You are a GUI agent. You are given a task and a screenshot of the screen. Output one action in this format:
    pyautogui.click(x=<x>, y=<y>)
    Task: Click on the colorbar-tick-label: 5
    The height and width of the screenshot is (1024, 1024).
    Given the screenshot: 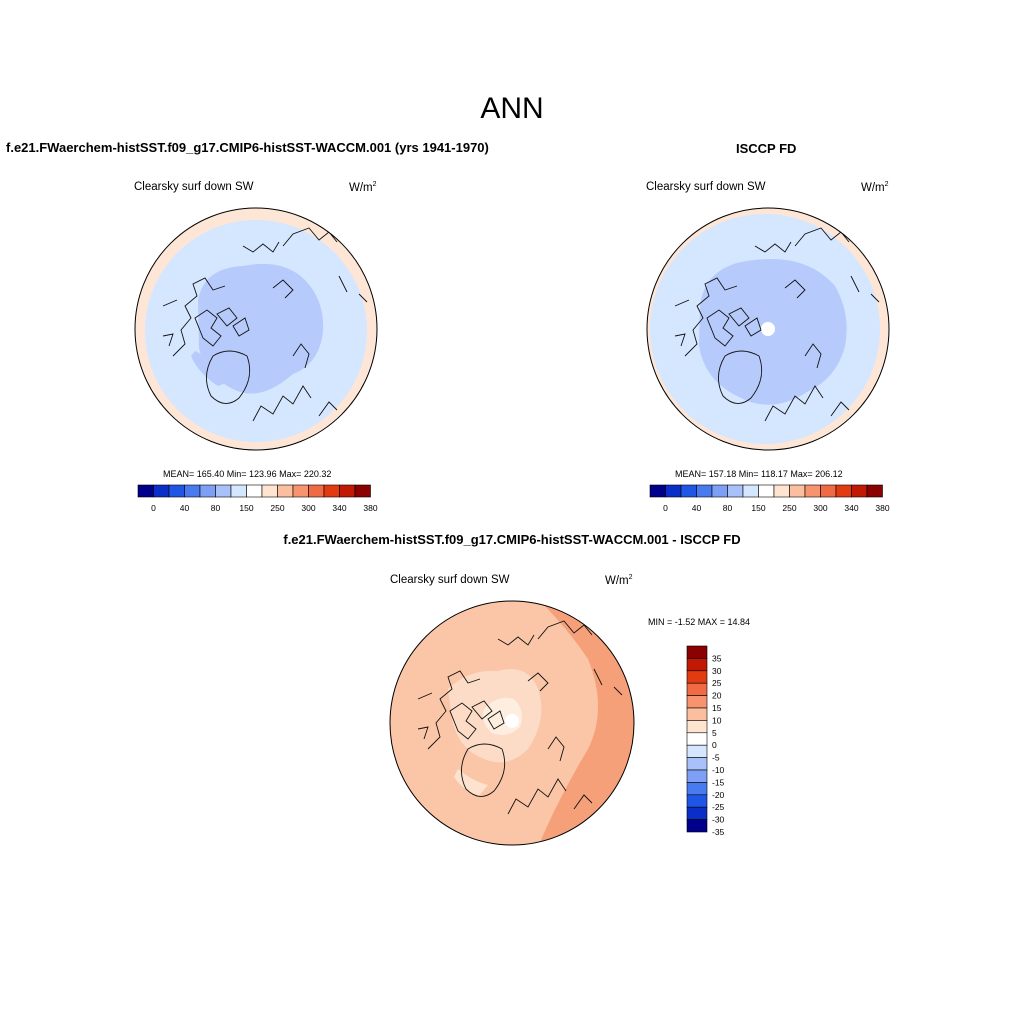 What is the action you would take?
    pyautogui.click(x=714, y=733)
    